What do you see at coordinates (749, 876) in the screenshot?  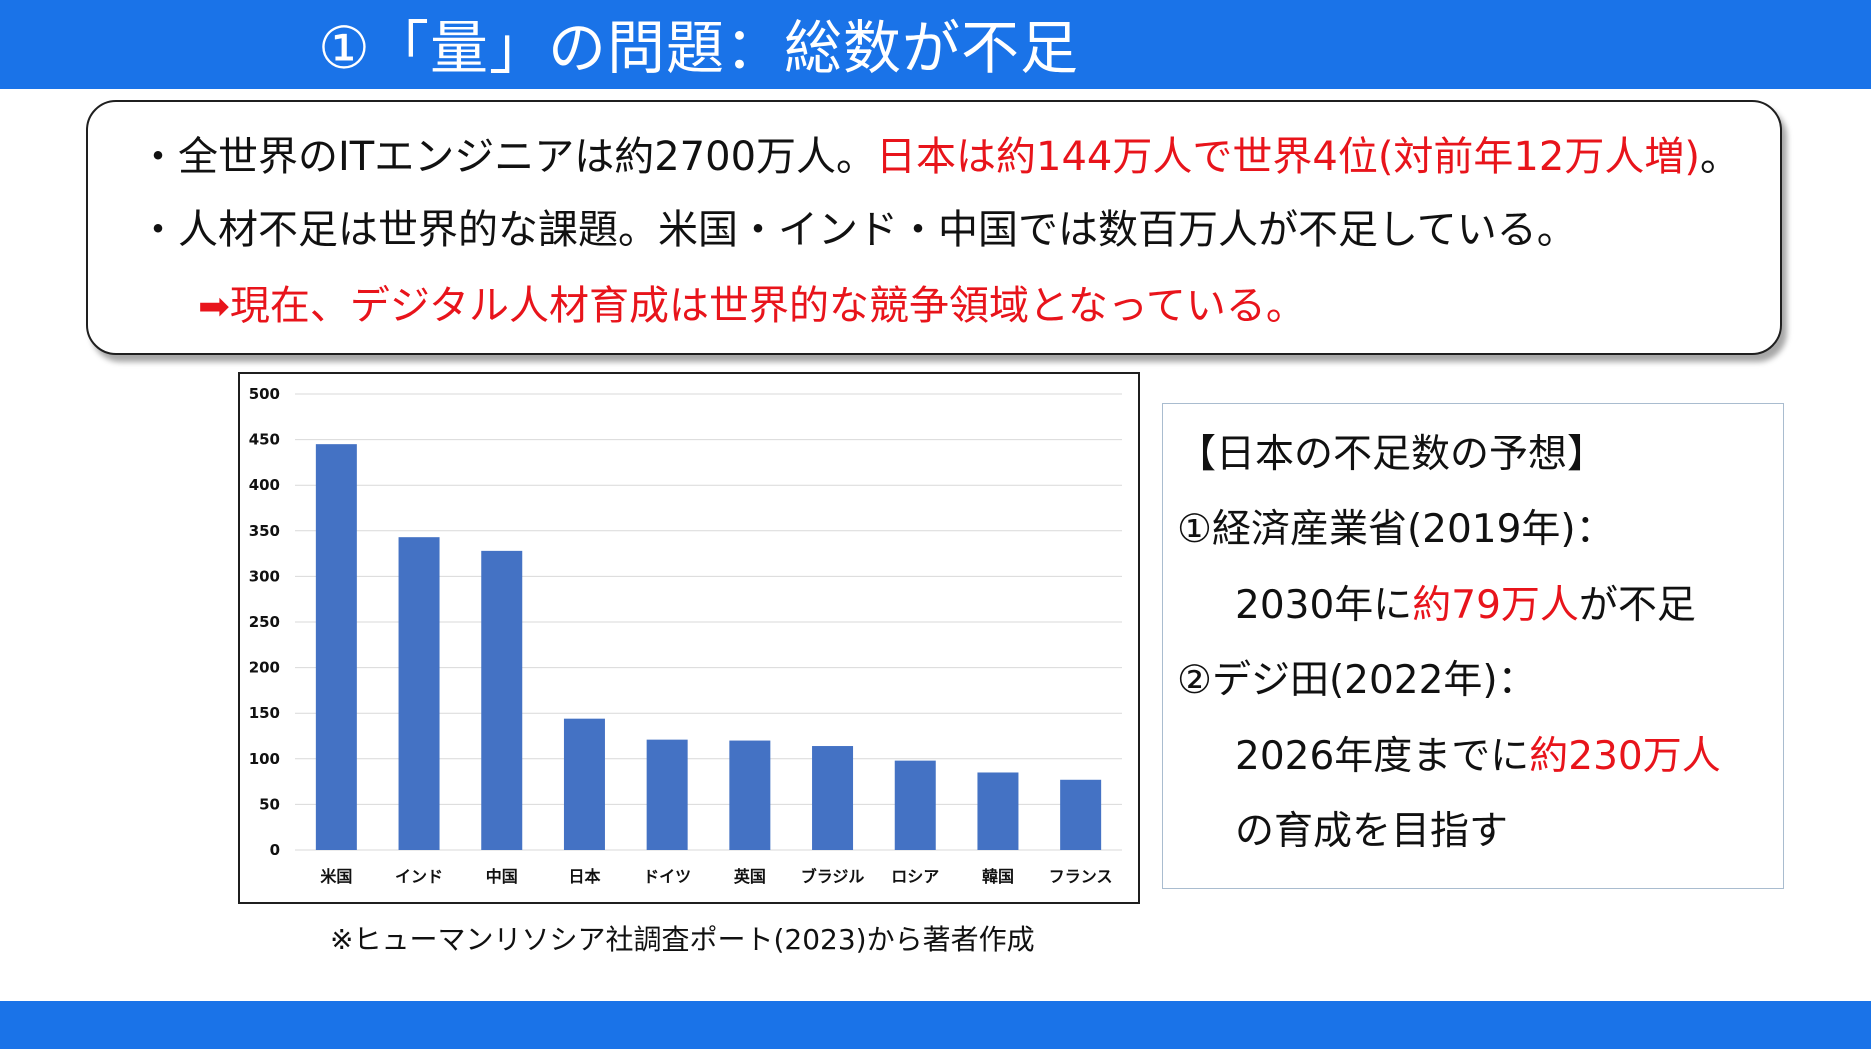 I see `x-category-label: 英国` at bounding box center [749, 876].